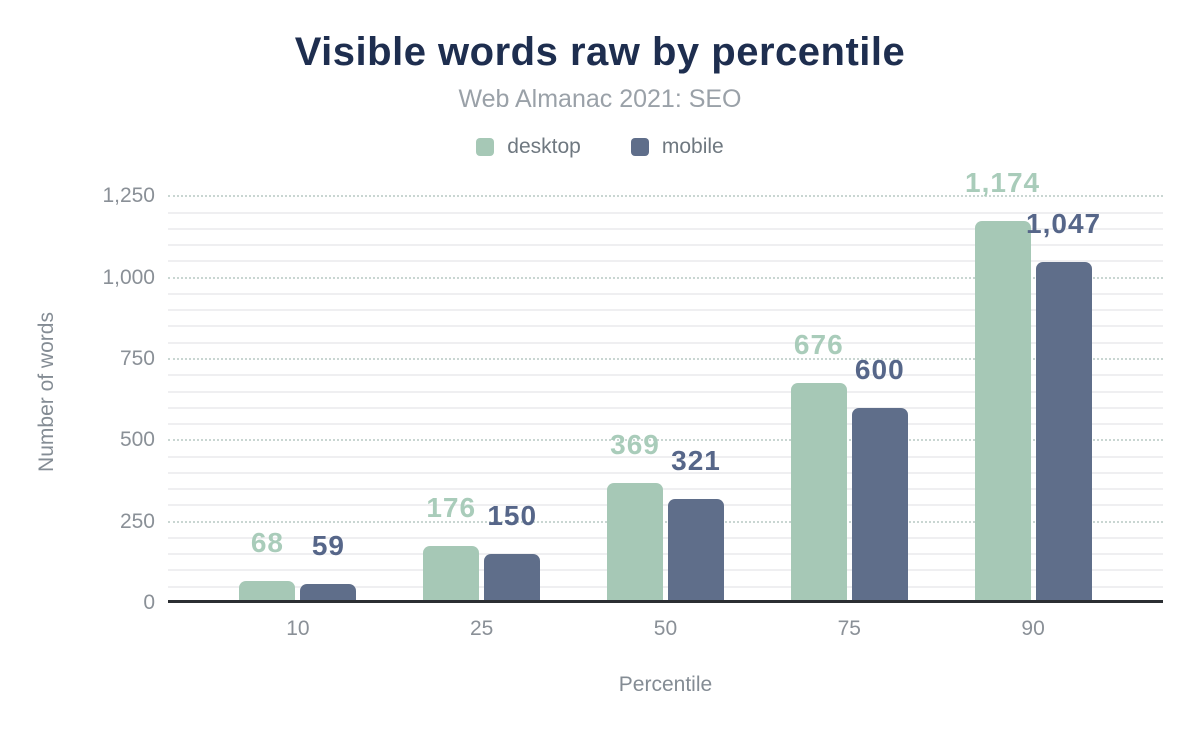  I want to click on bar-group-p10: 68 59 10, so click(298, 410).